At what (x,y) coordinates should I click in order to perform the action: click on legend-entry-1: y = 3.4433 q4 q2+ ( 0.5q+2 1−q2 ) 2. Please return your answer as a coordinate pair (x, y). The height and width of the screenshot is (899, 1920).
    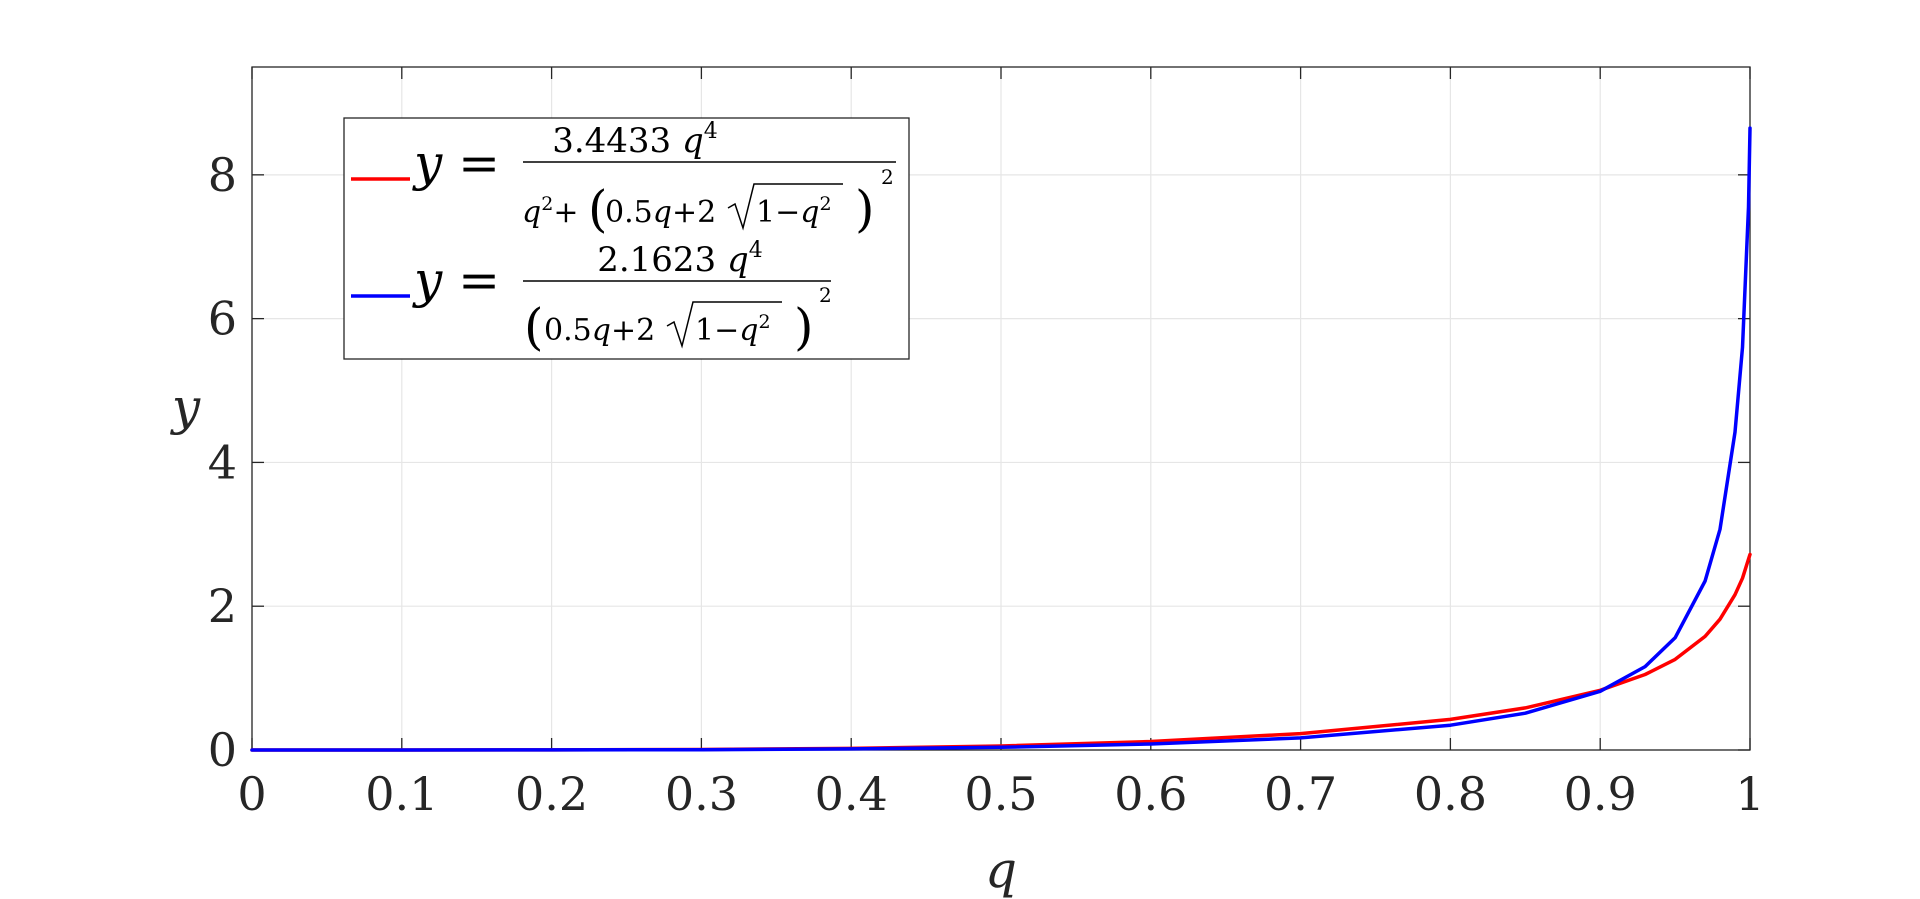
    Looking at the image, I should click on (623, 178).